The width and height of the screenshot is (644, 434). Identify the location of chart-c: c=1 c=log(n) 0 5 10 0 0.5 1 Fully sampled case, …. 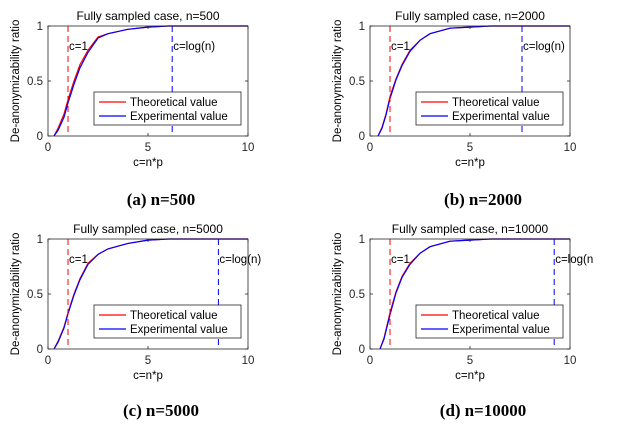
(135, 302).